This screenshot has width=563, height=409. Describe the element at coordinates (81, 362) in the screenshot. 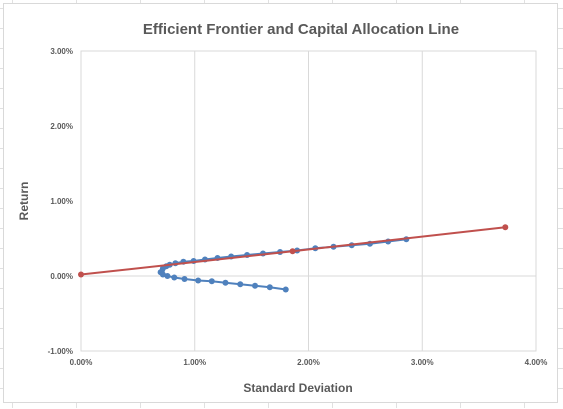

I see `x-tick-label: 0.00%` at that location.